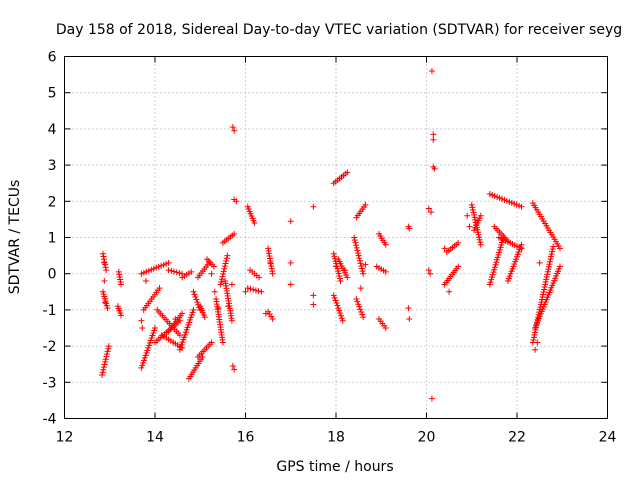 This screenshot has width=640, height=480. What do you see at coordinates (52, 130) in the screenshot?
I see `y-tick-label-8: 4` at bounding box center [52, 130].